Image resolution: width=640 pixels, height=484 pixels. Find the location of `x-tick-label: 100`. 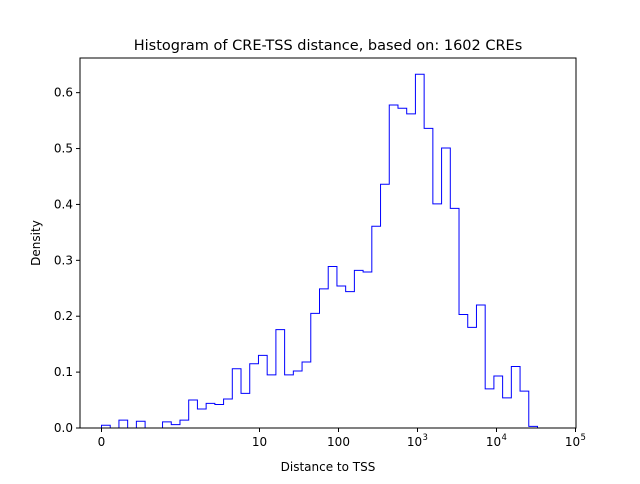

x-tick-label: 100 is located at coordinates (338, 442).